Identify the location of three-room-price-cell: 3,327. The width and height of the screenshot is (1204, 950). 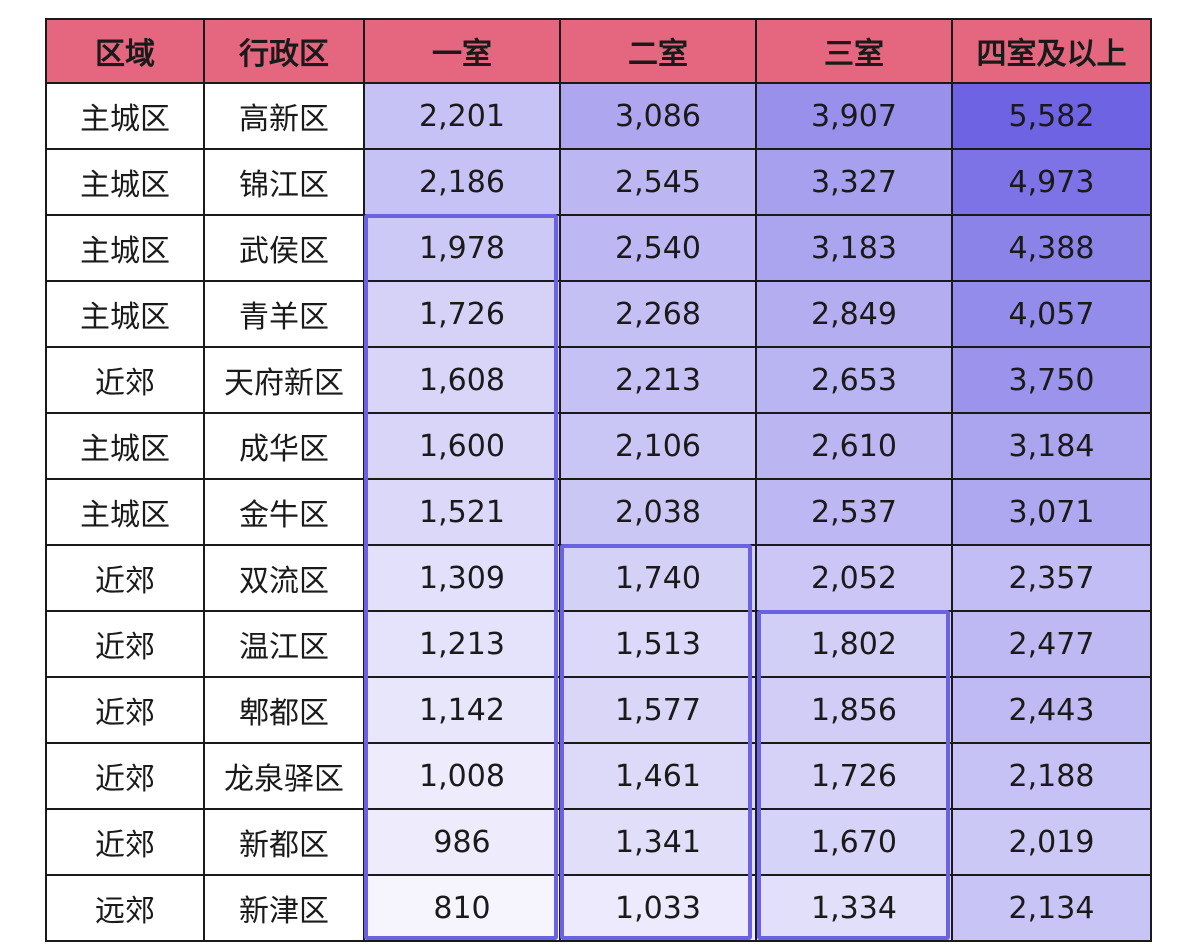
(854, 182).